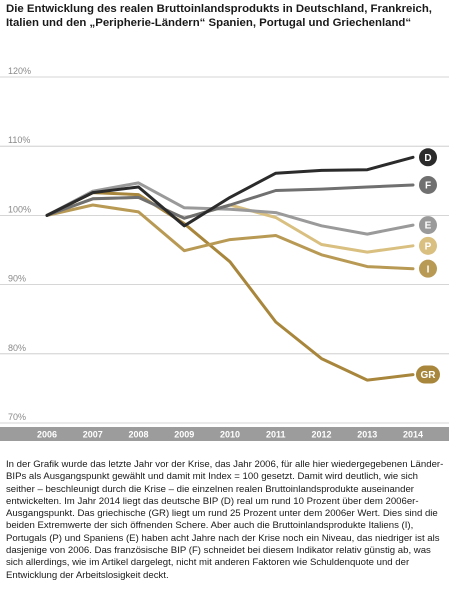 The image size is (449, 596). Describe the element at coordinates (230, 435) in the screenshot. I see `x-tick-label: 2010` at that location.